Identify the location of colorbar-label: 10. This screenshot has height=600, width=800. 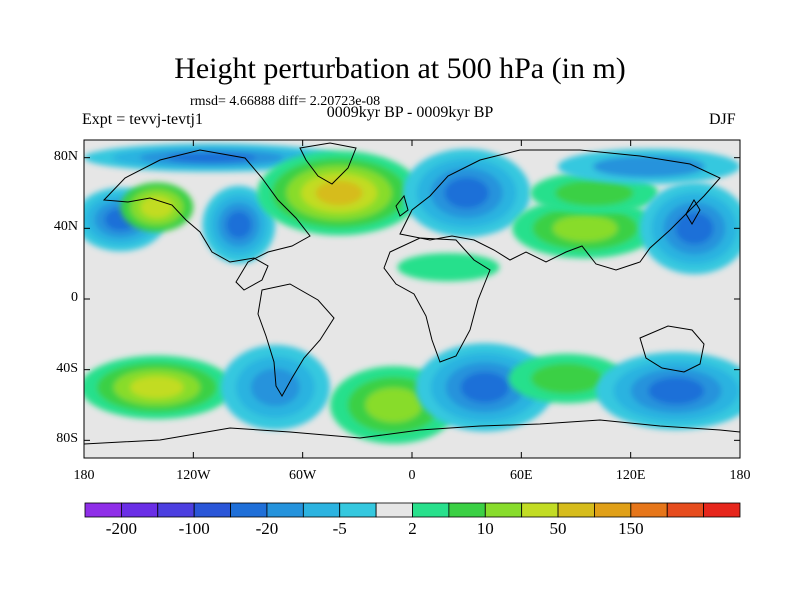
(485, 528).